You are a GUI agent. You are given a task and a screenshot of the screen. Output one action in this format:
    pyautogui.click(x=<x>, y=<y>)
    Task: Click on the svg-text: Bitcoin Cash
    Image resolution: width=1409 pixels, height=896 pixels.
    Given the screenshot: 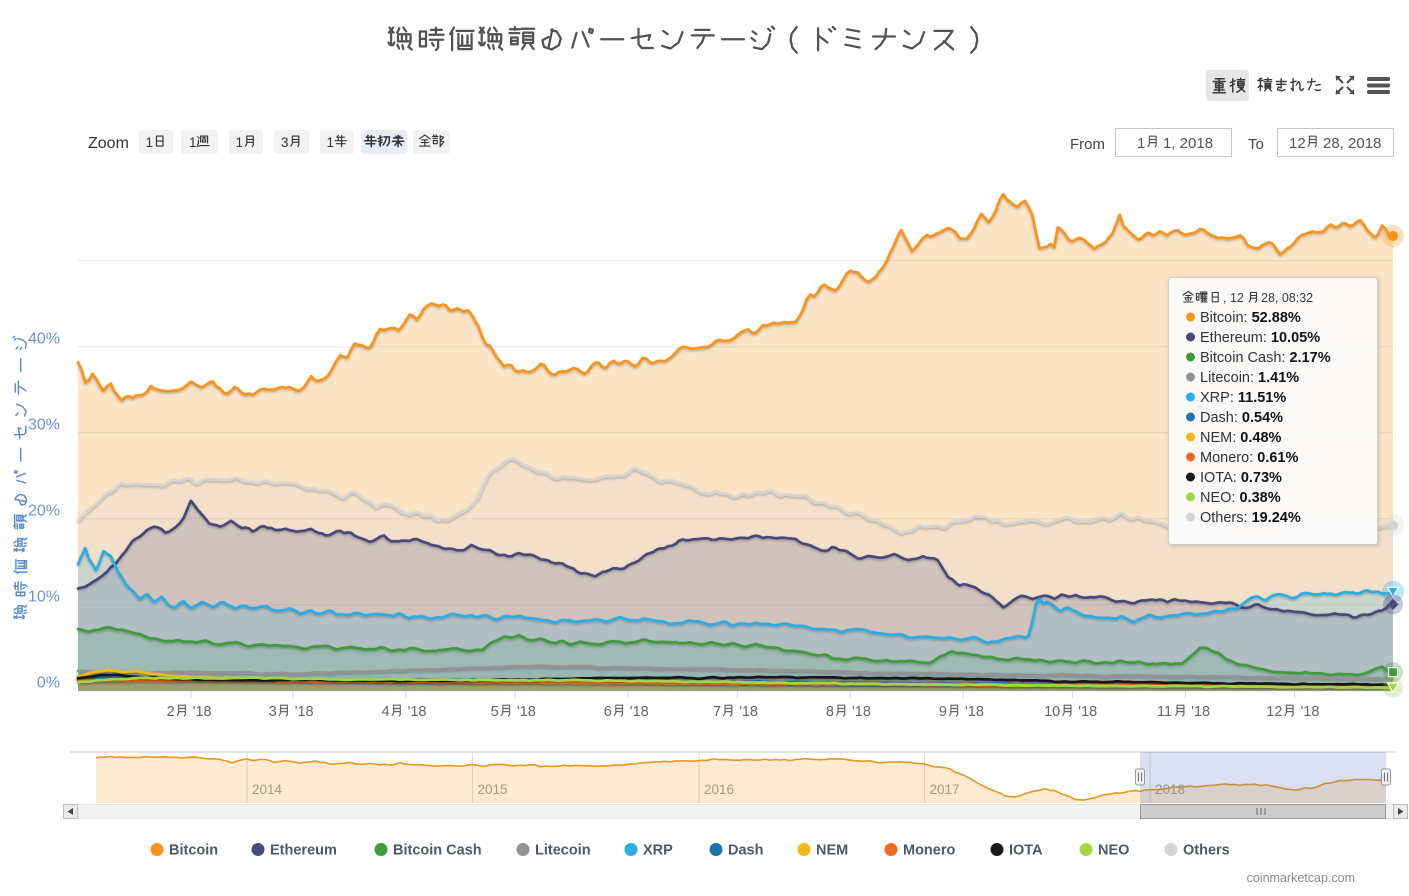 What is the action you would take?
    pyautogui.click(x=437, y=851)
    